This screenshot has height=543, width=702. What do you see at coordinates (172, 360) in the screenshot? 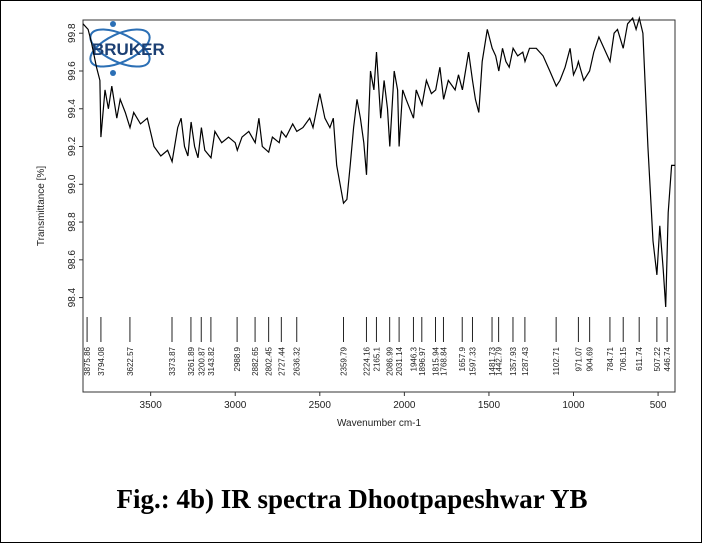
I see `peak-label: 3373.87` at bounding box center [172, 360].